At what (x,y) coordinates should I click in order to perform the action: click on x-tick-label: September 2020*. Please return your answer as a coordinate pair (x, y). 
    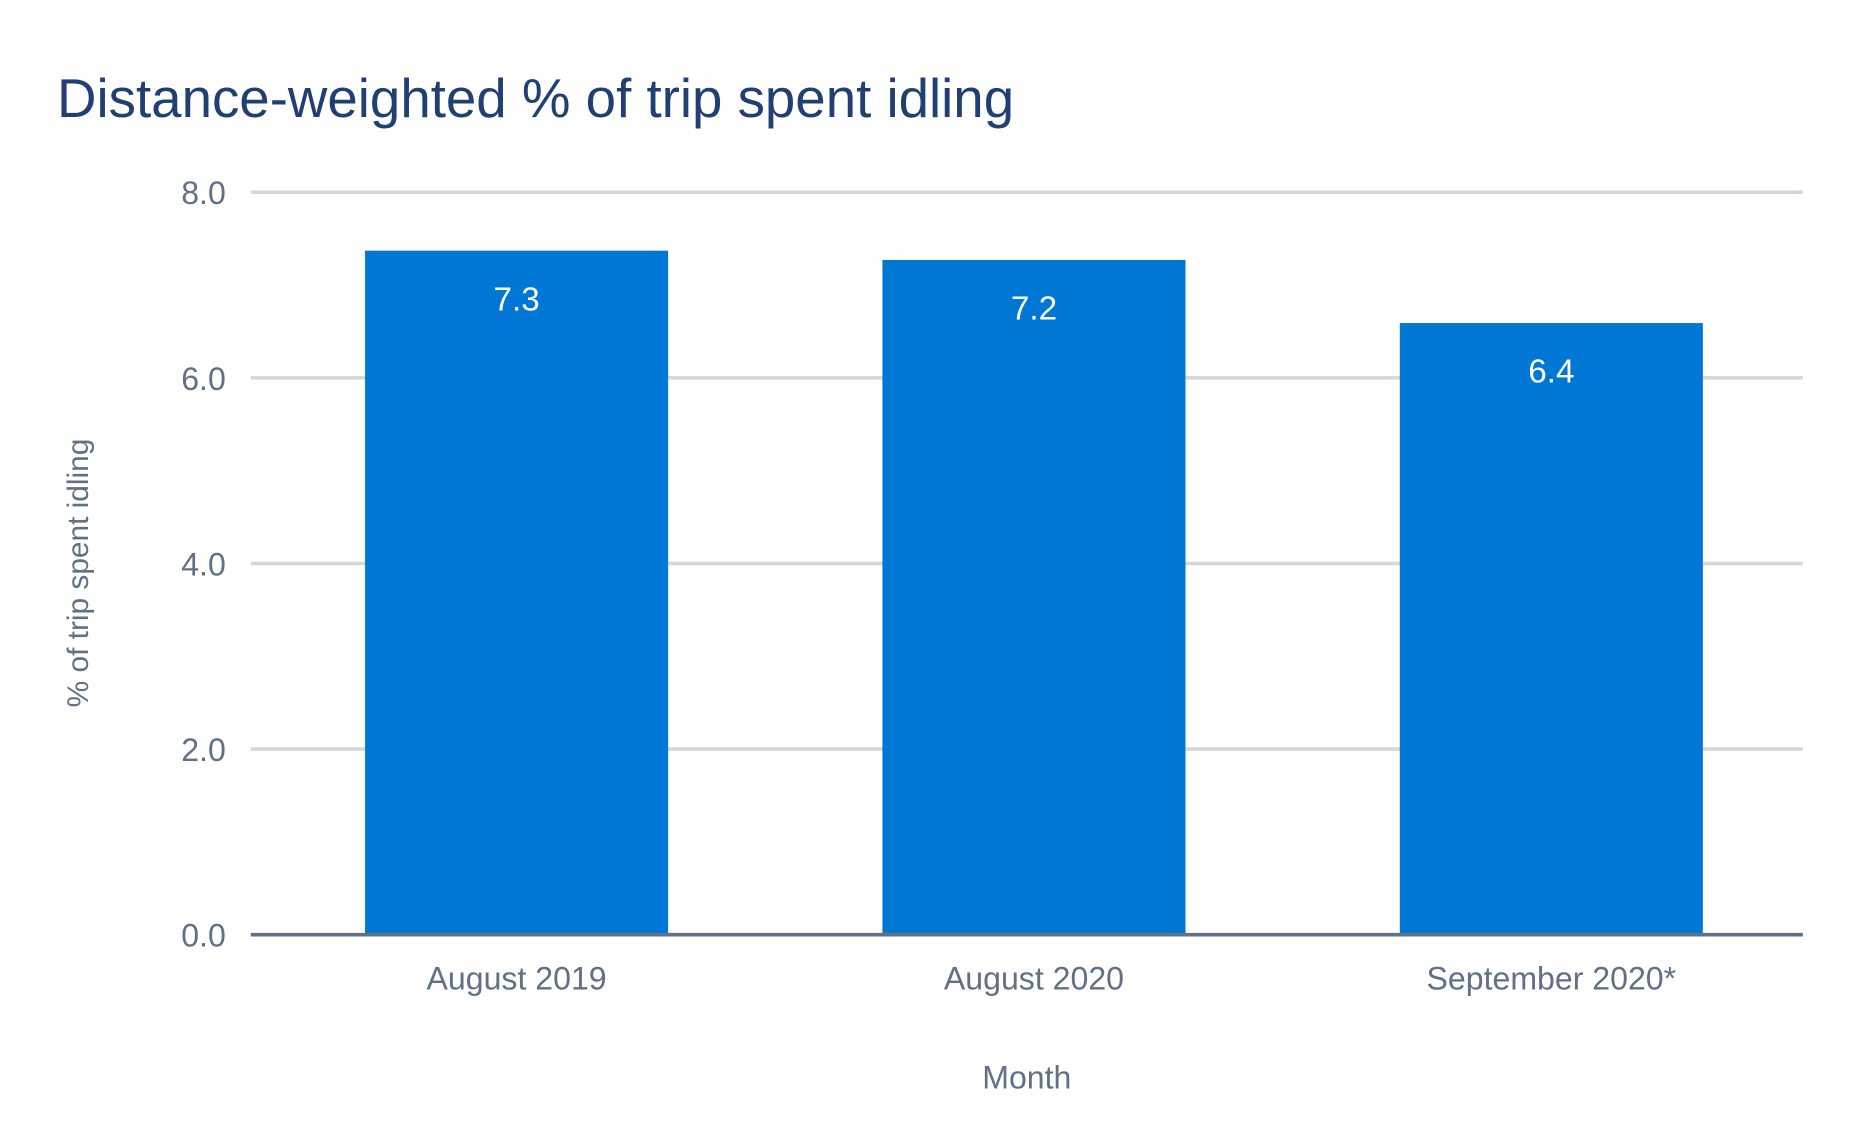
    Looking at the image, I should click on (1552, 979).